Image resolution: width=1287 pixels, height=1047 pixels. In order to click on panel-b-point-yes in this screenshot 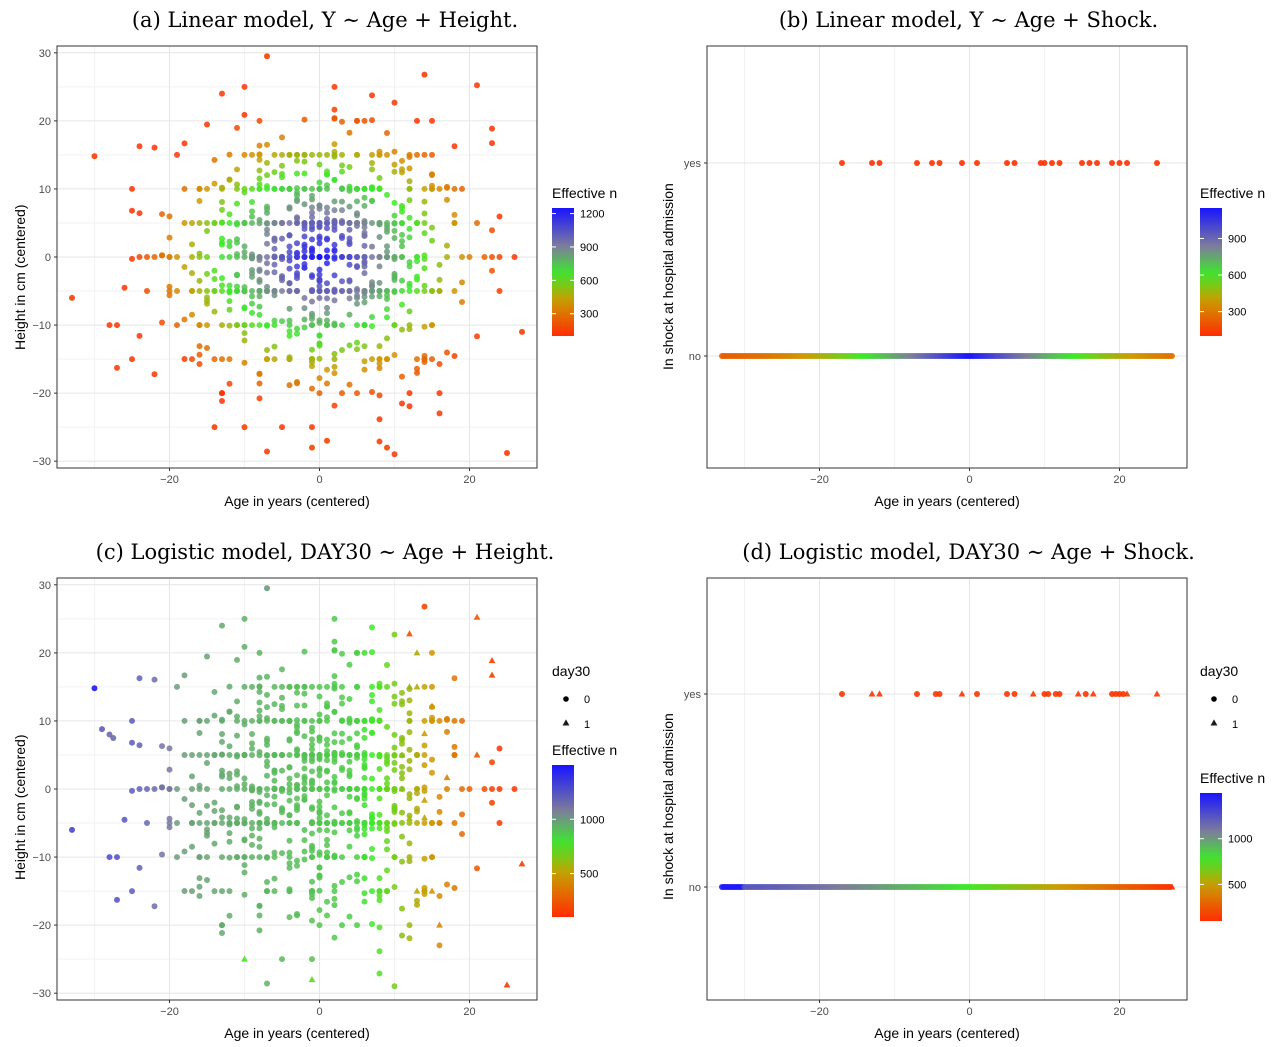, I will do `click(932, 163)`.